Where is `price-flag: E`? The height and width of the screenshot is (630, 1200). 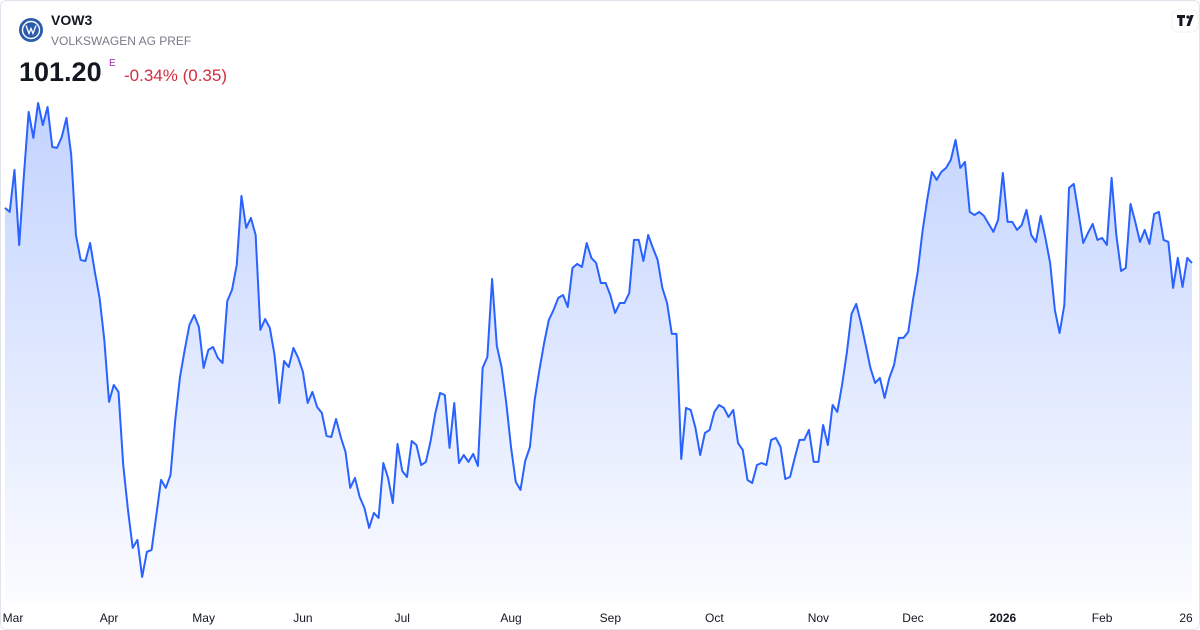
price-flag: E is located at coordinates (112, 63).